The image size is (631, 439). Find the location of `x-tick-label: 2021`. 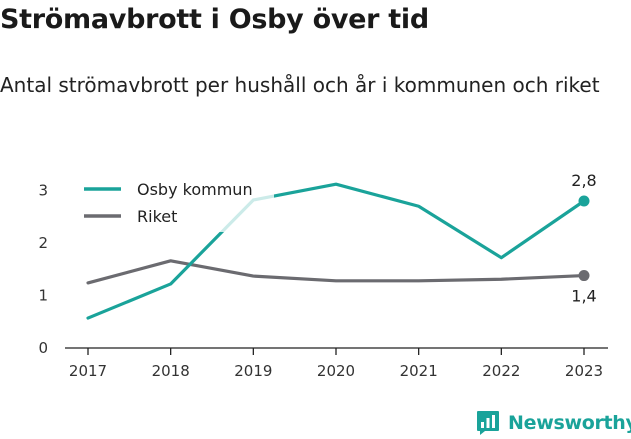

x-tick-label: 2021 is located at coordinates (419, 371).